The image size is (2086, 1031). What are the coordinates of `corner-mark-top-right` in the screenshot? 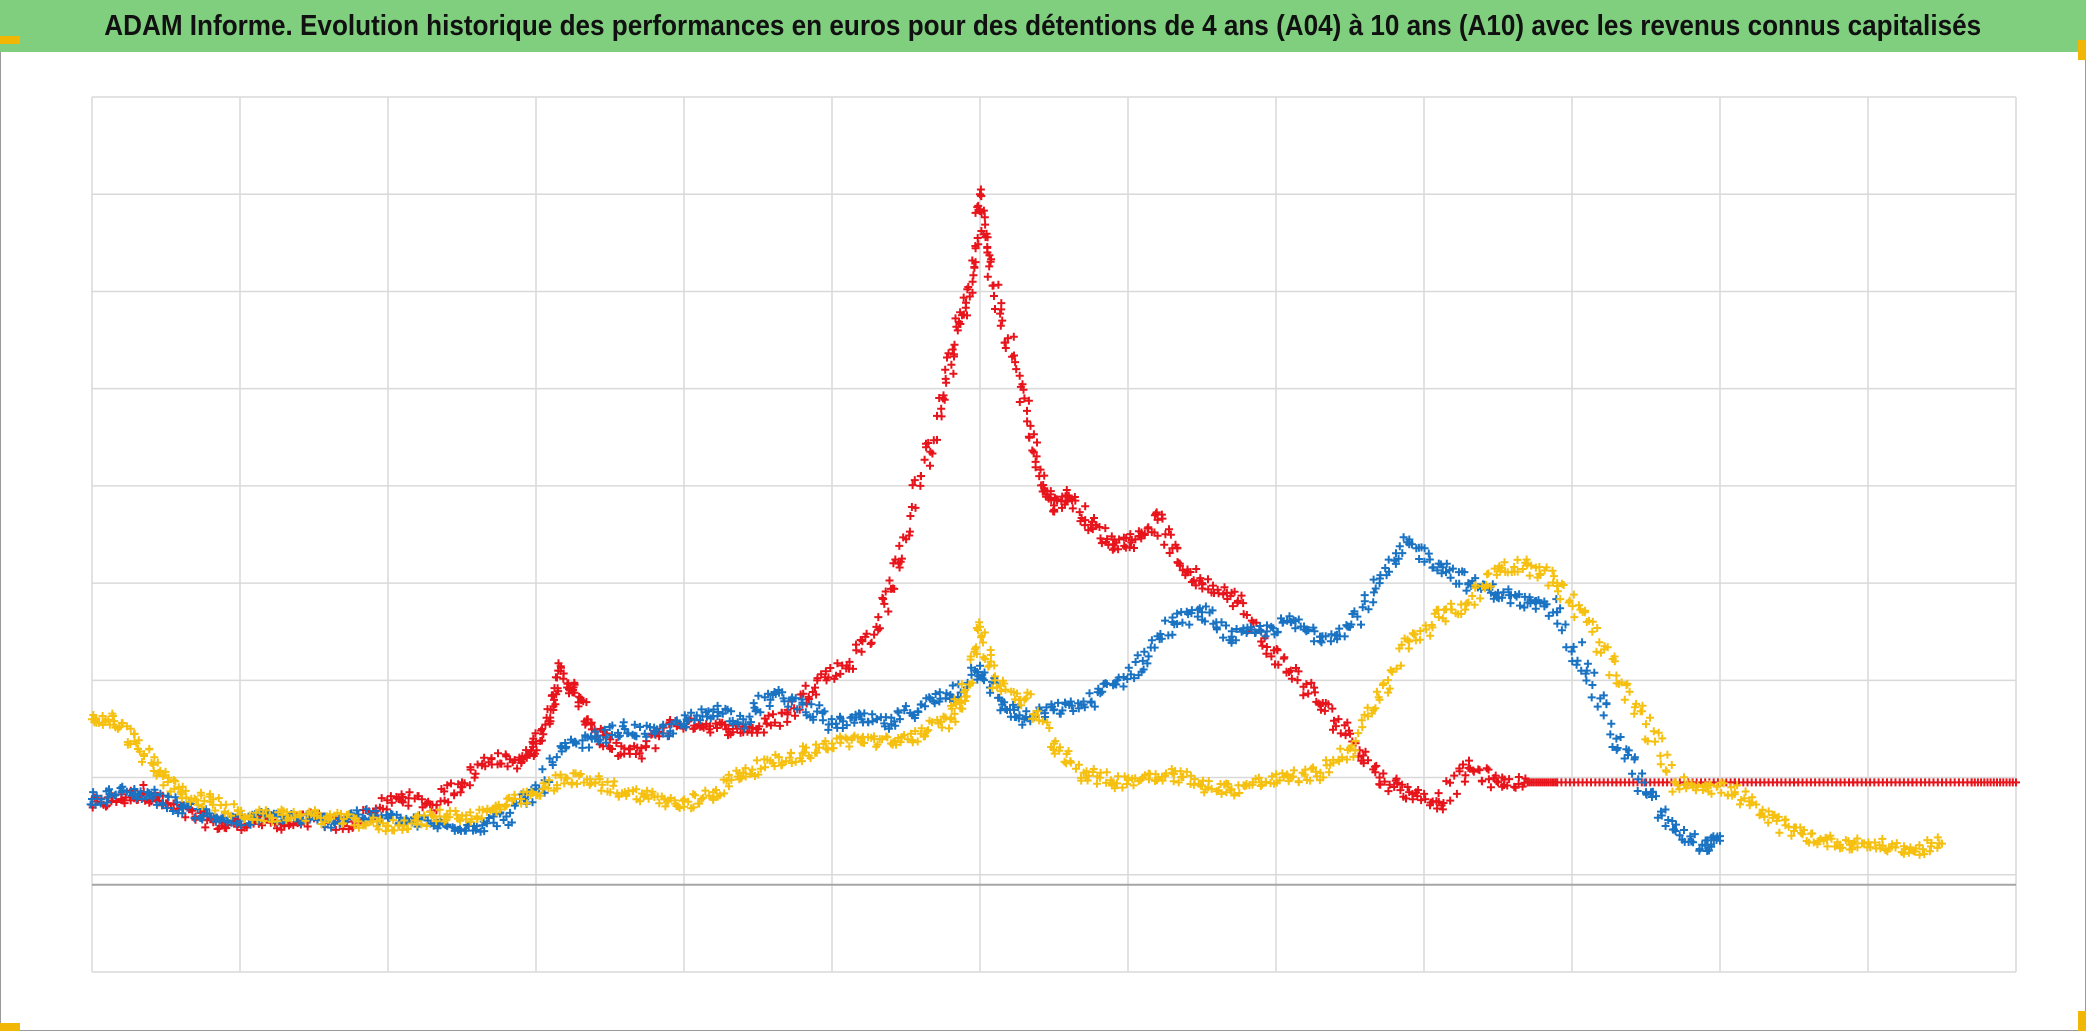 It's located at (2082, 50).